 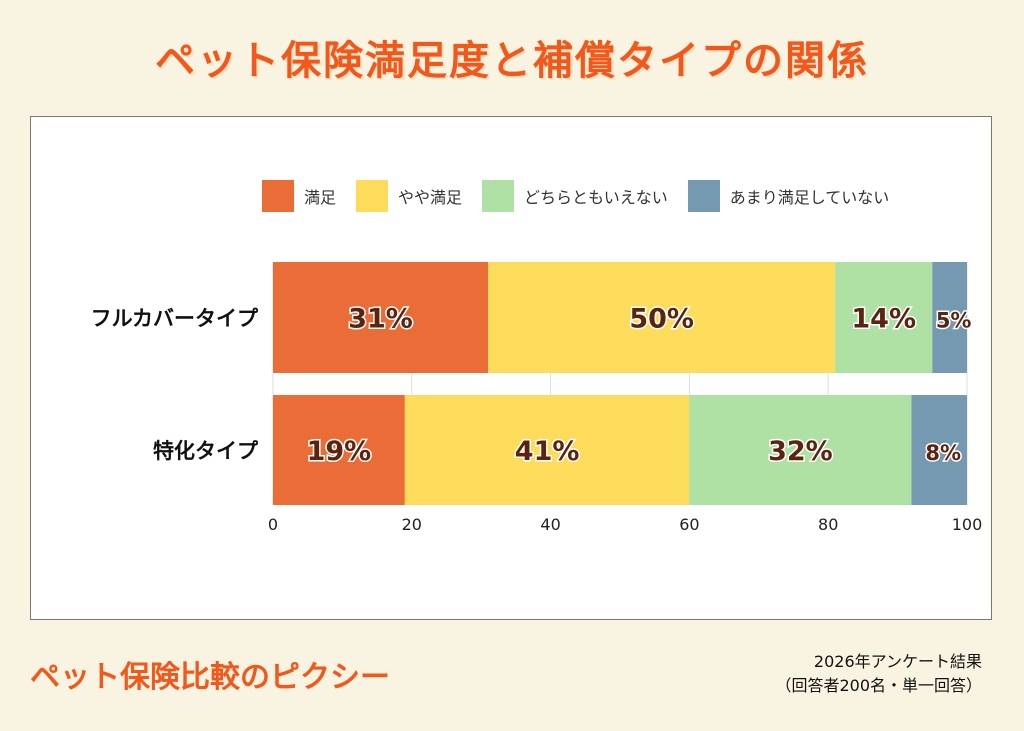 I want to click on data-label: 50%, so click(x=661, y=319).